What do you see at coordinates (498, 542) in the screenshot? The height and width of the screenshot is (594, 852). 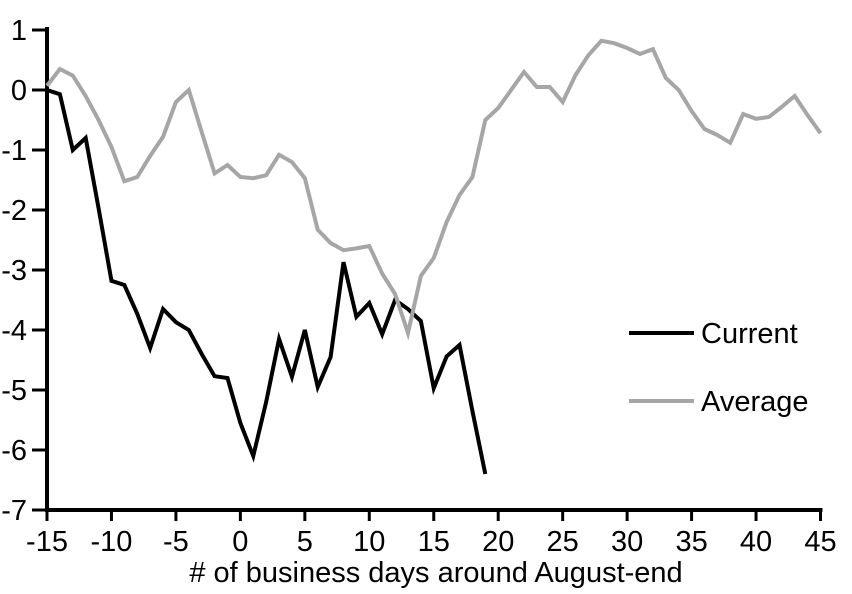 I see `x-tick-label: 20` at bounding box center [498, 542].